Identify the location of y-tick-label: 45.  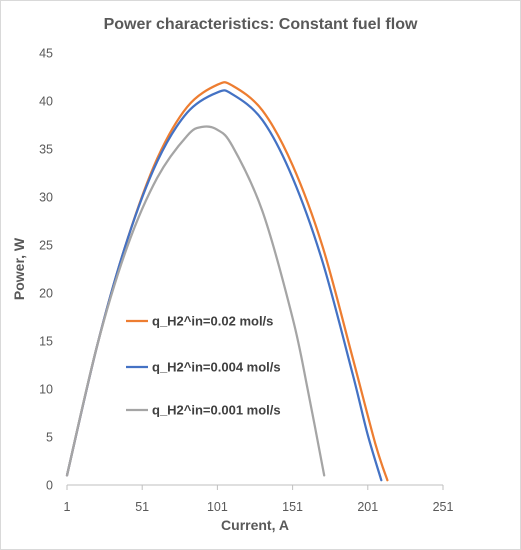
(46, 54).